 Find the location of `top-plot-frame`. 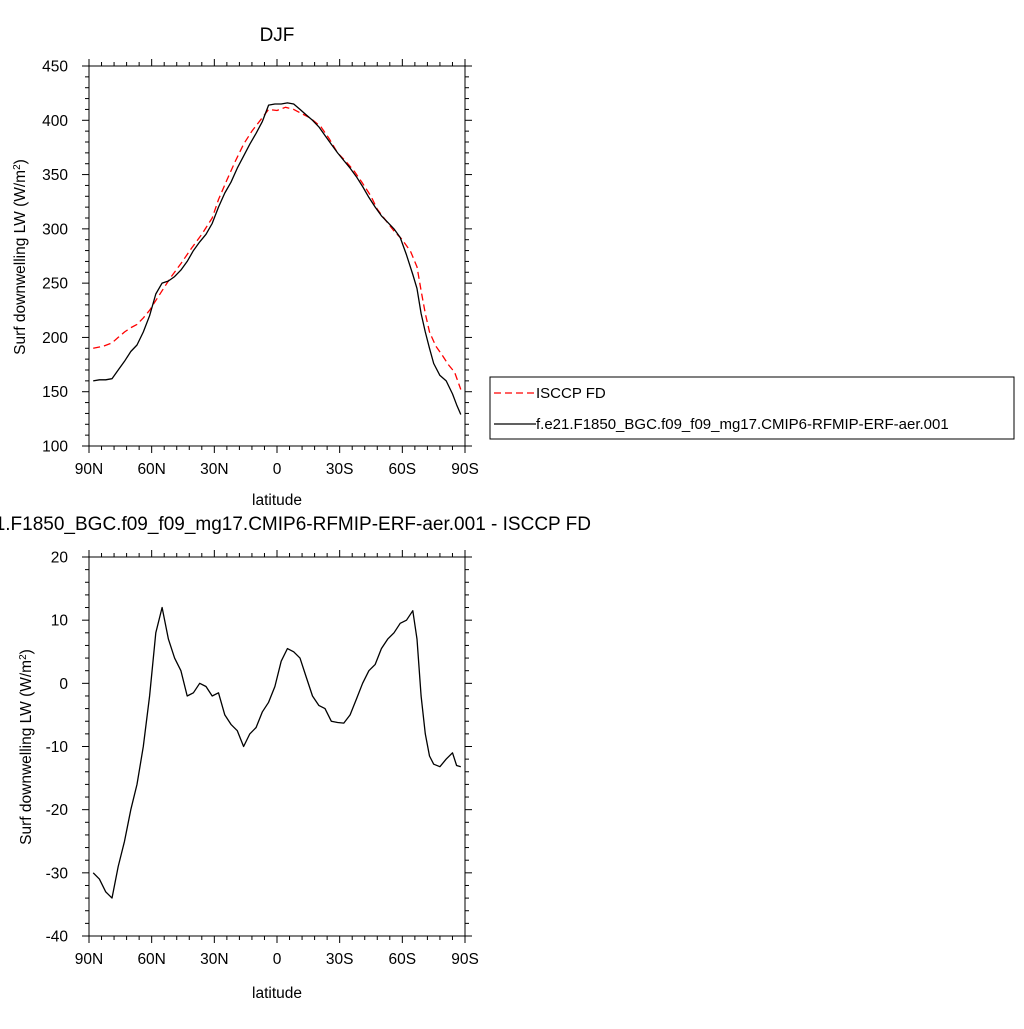

top-plot-frame is located at coordinates (277, 256).